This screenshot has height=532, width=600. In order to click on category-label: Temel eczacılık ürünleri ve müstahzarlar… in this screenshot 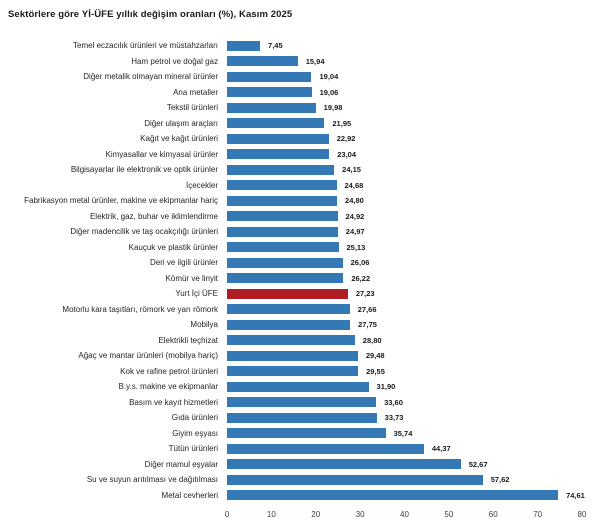, I will do `click(145, 46)`.